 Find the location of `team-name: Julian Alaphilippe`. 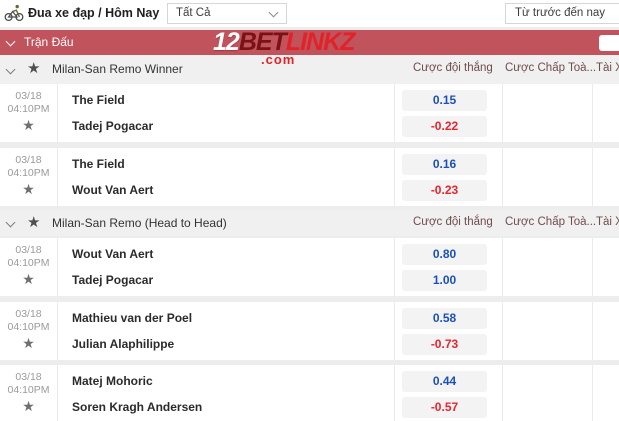

team-name: Julian Alaphilippe is located at coordinates (123, 344).